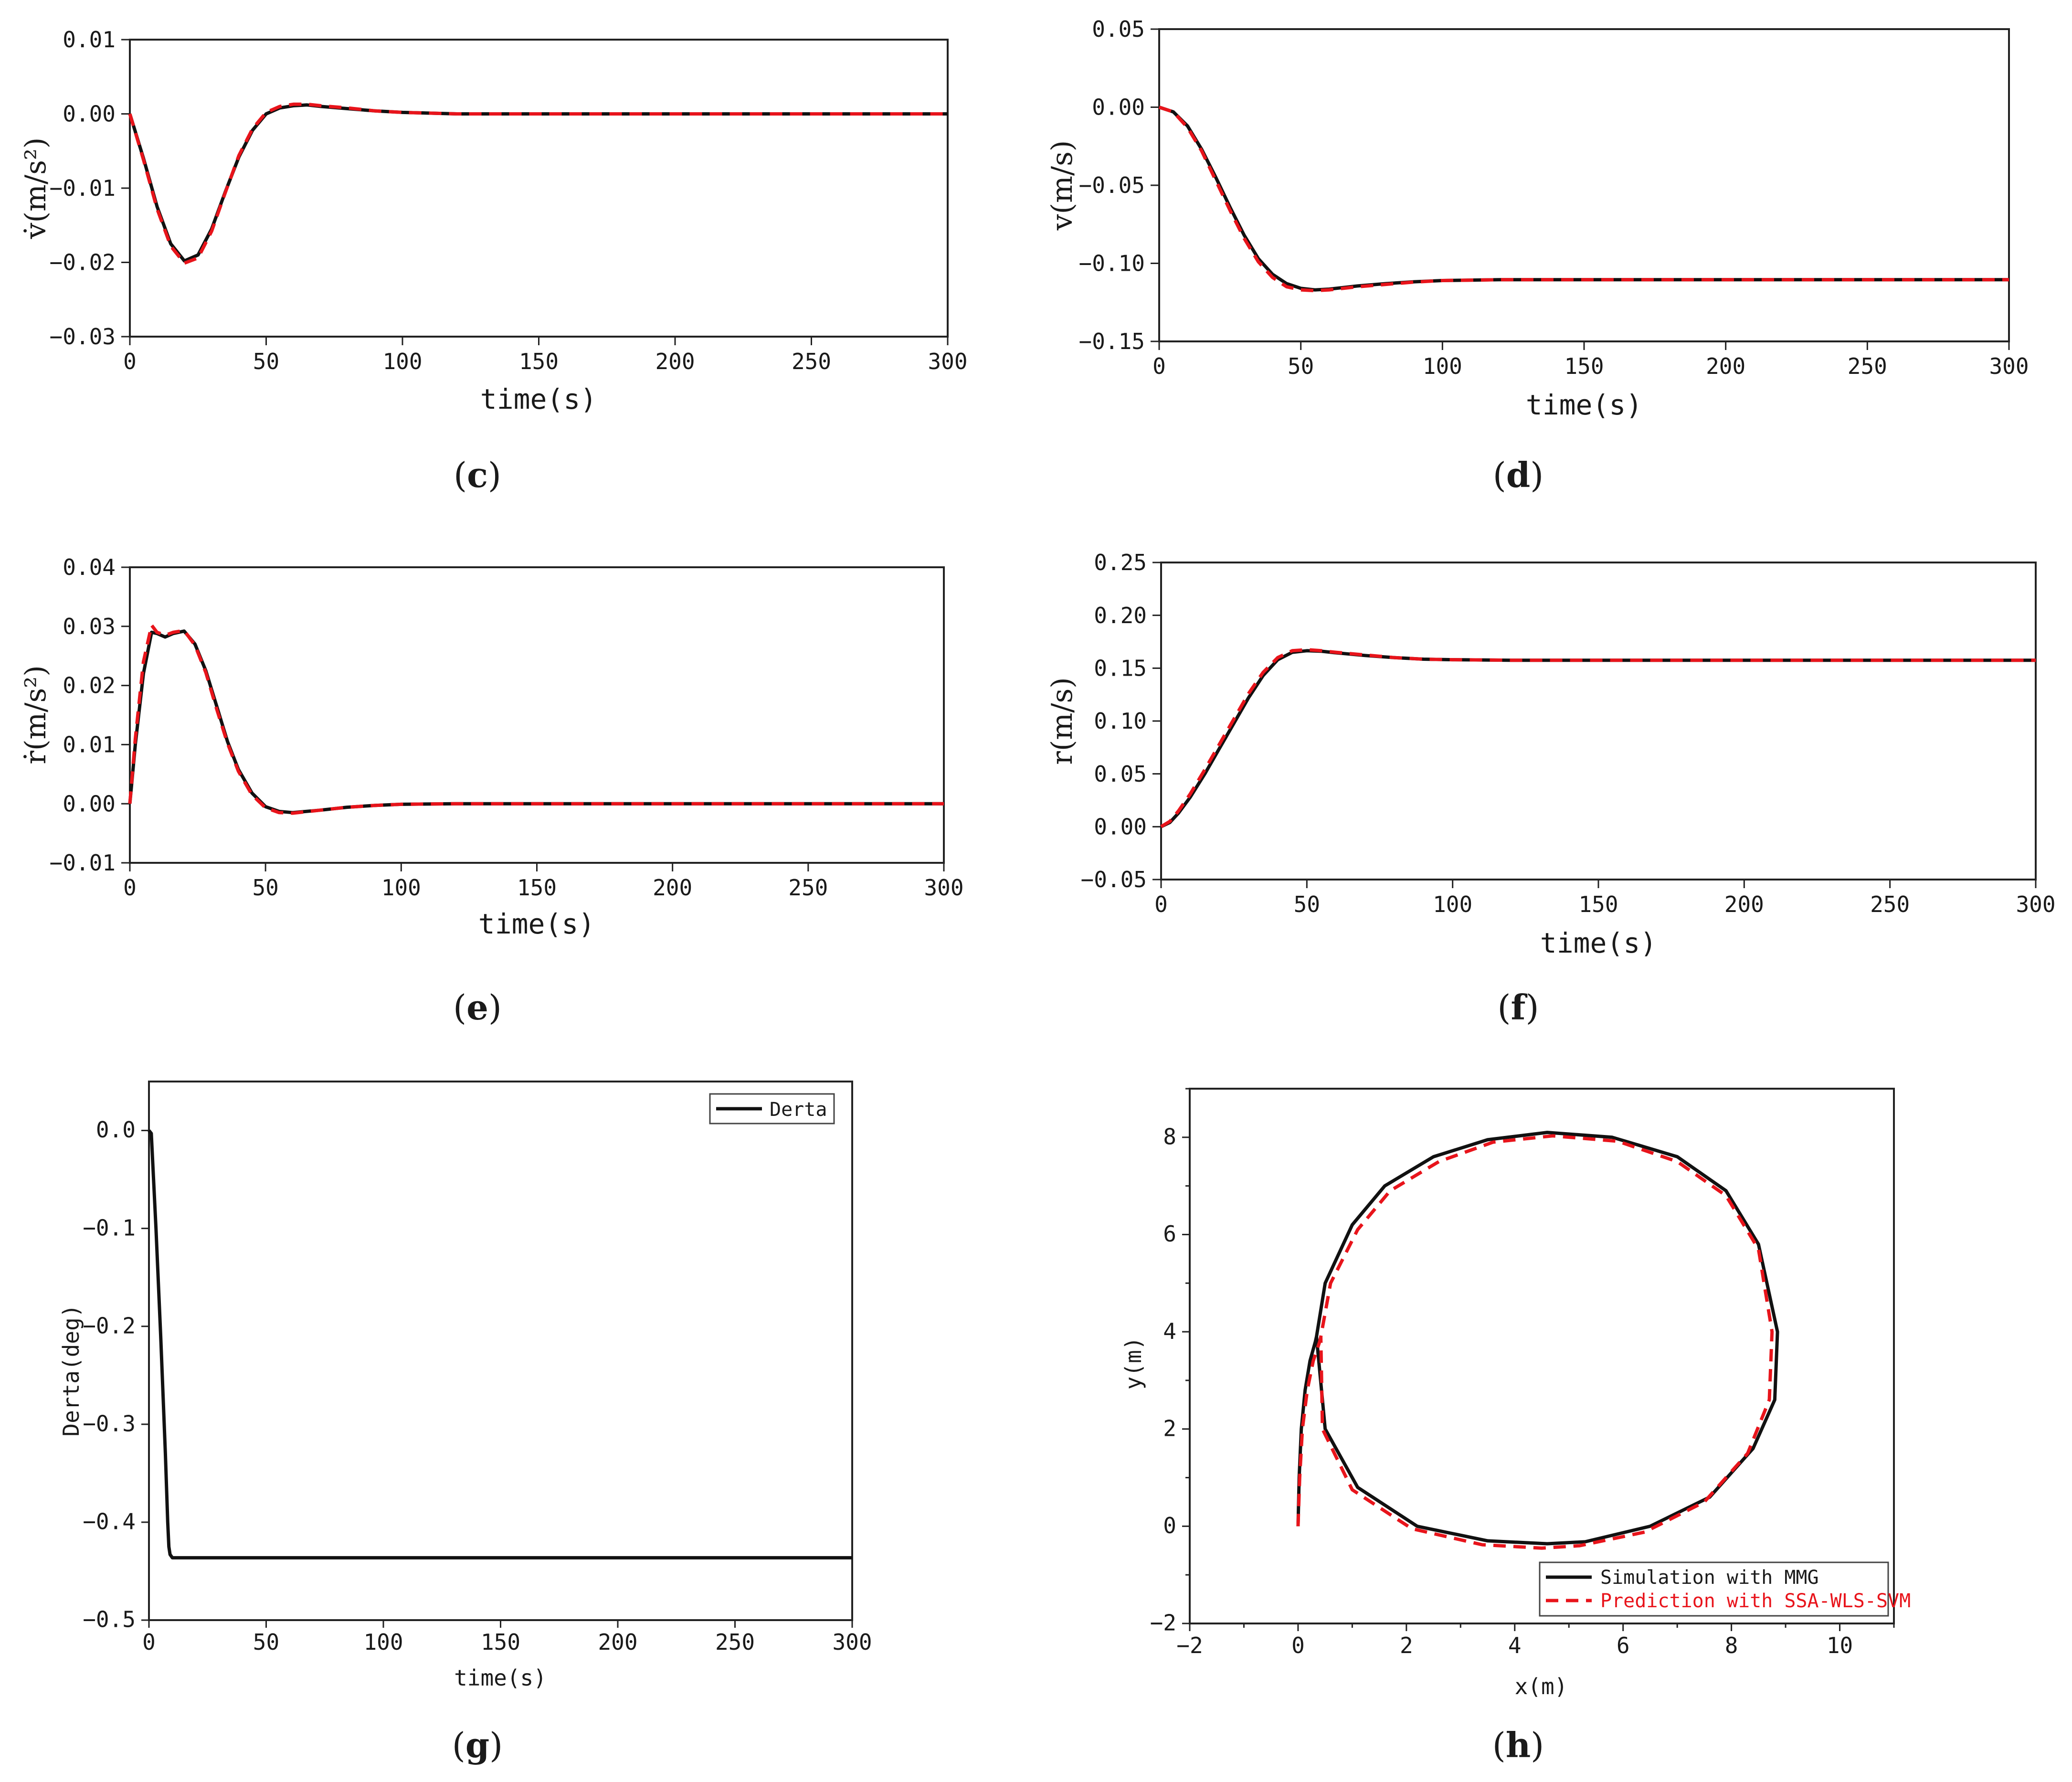 Image resolution: width=2072 pixels, height=1782 pixels. I want to click on y-tick-label-h: 6, so click(1169, 1234).